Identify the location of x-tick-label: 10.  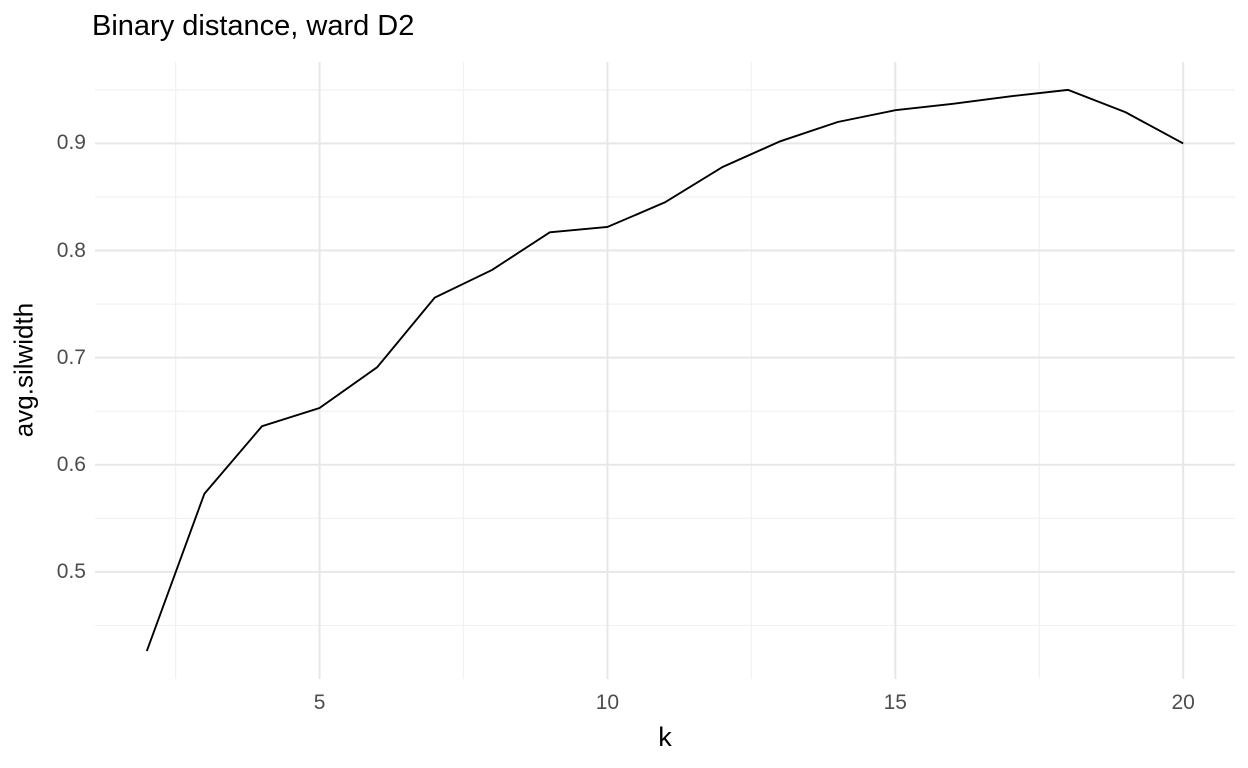
(607, 702).